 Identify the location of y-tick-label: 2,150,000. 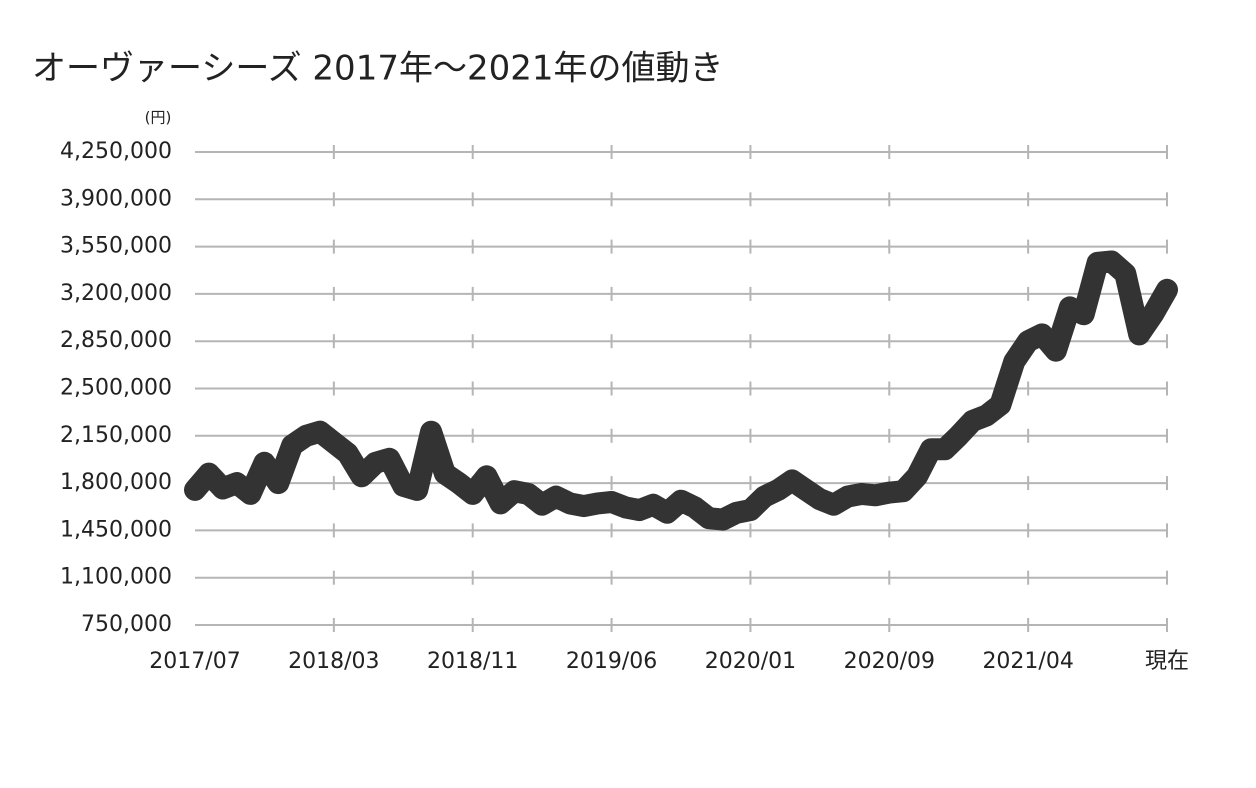
(116, 435).